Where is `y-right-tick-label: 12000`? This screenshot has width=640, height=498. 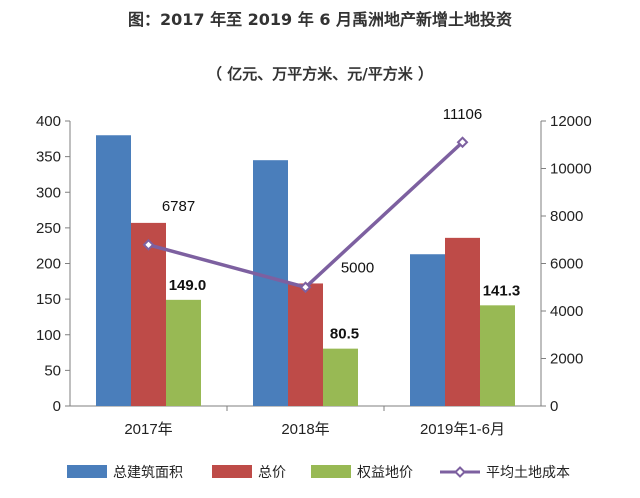
y-right-tick-label: 12000 is located at coordinates (571, 121).